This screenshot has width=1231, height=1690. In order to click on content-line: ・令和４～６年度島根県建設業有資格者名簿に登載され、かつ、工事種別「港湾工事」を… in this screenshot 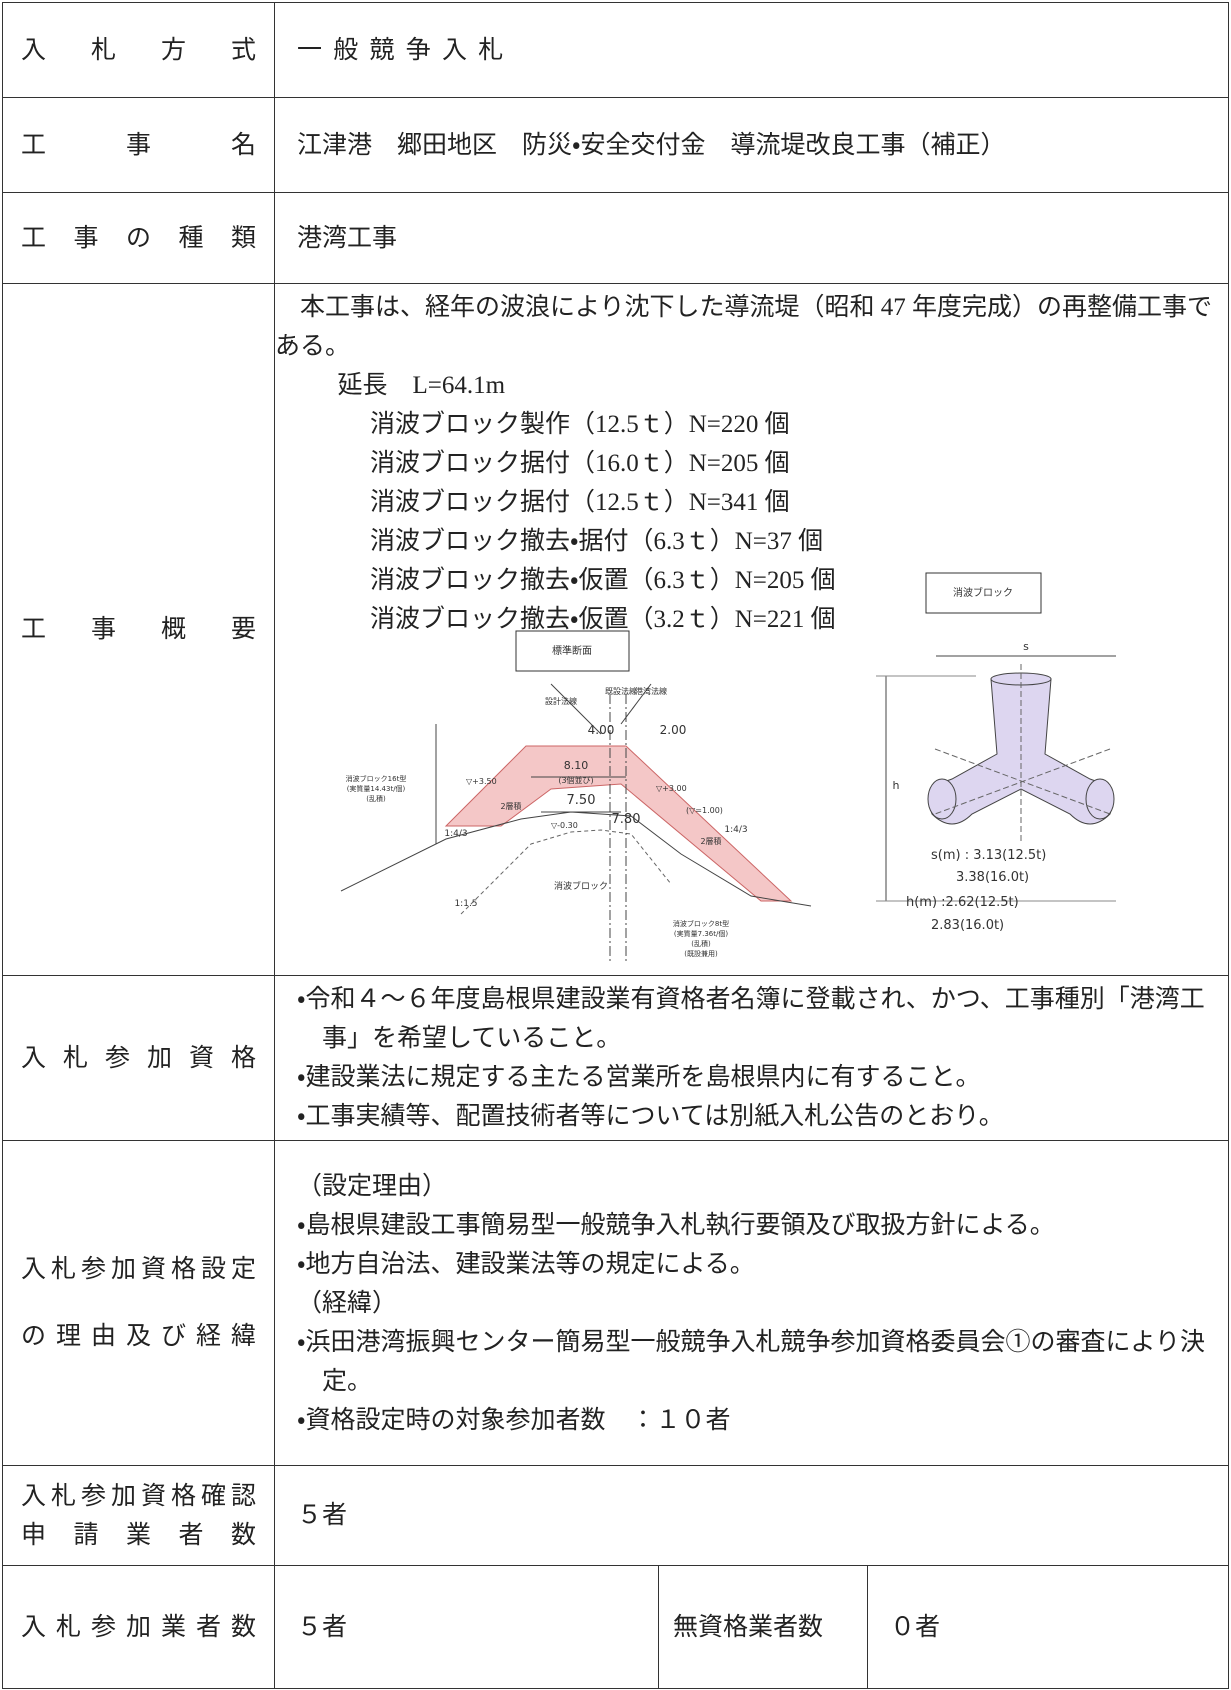, I will do `click(751, 1019)`.